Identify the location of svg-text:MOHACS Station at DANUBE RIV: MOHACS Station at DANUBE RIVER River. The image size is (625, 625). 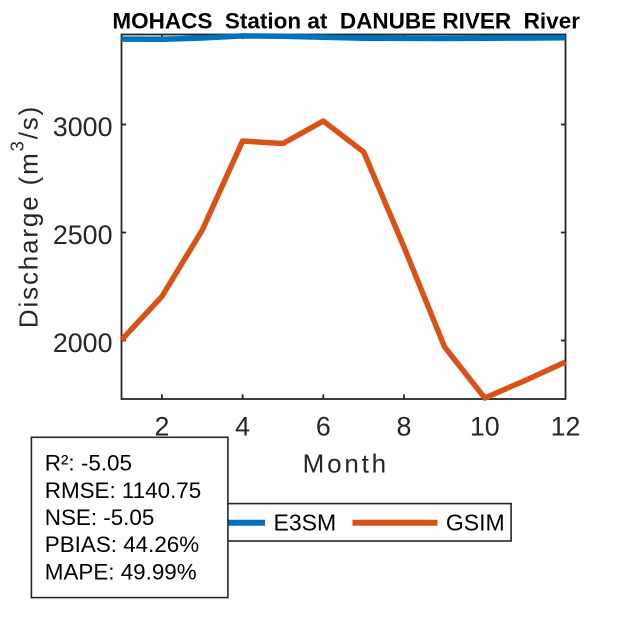
(346, 21).